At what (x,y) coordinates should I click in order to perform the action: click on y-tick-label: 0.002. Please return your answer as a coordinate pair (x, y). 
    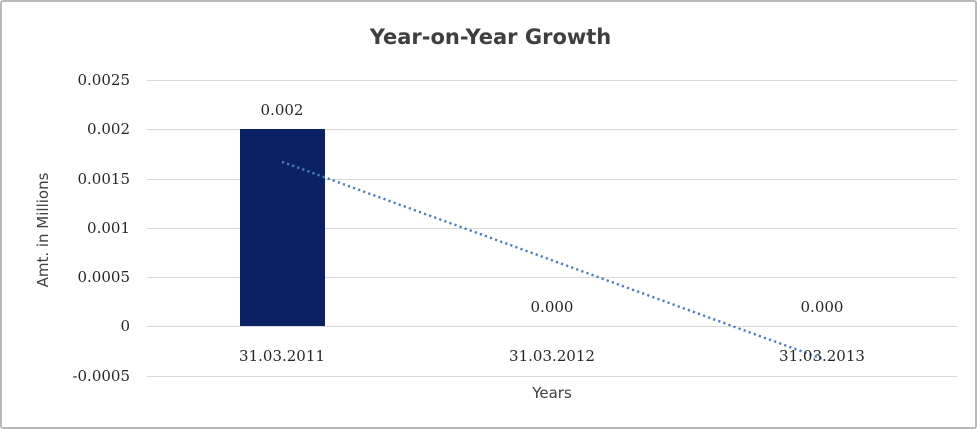
    Looking at the image, I should click on (108, 129).